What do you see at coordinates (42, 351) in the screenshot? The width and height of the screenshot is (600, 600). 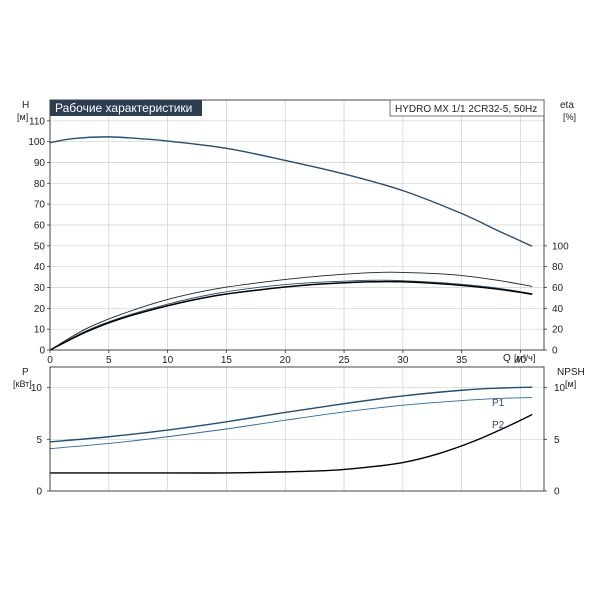 I see `y-tick-label-head: 0` at bounding box center [42, 351].